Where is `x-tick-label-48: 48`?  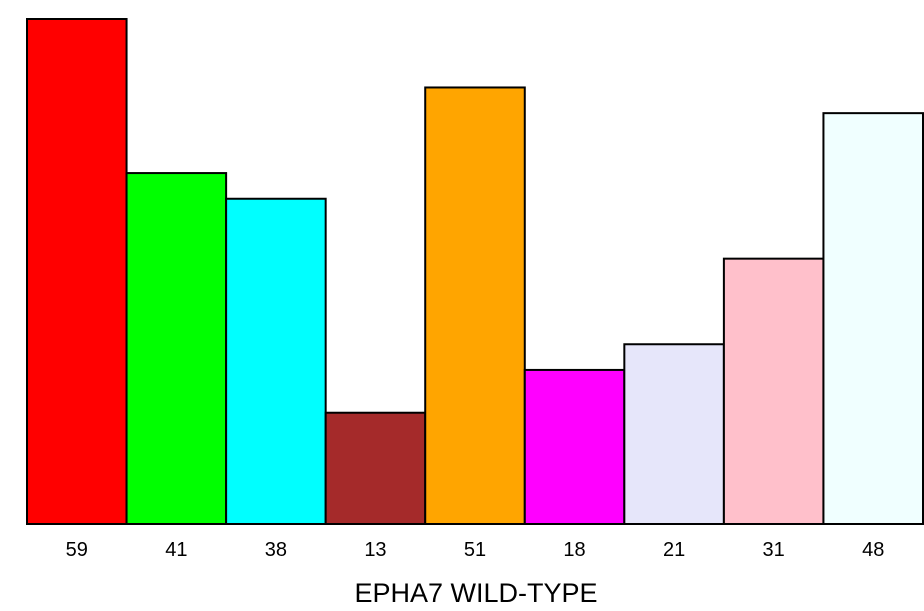 x-tick-label-48: 48 is located at coordinates (873, 550).